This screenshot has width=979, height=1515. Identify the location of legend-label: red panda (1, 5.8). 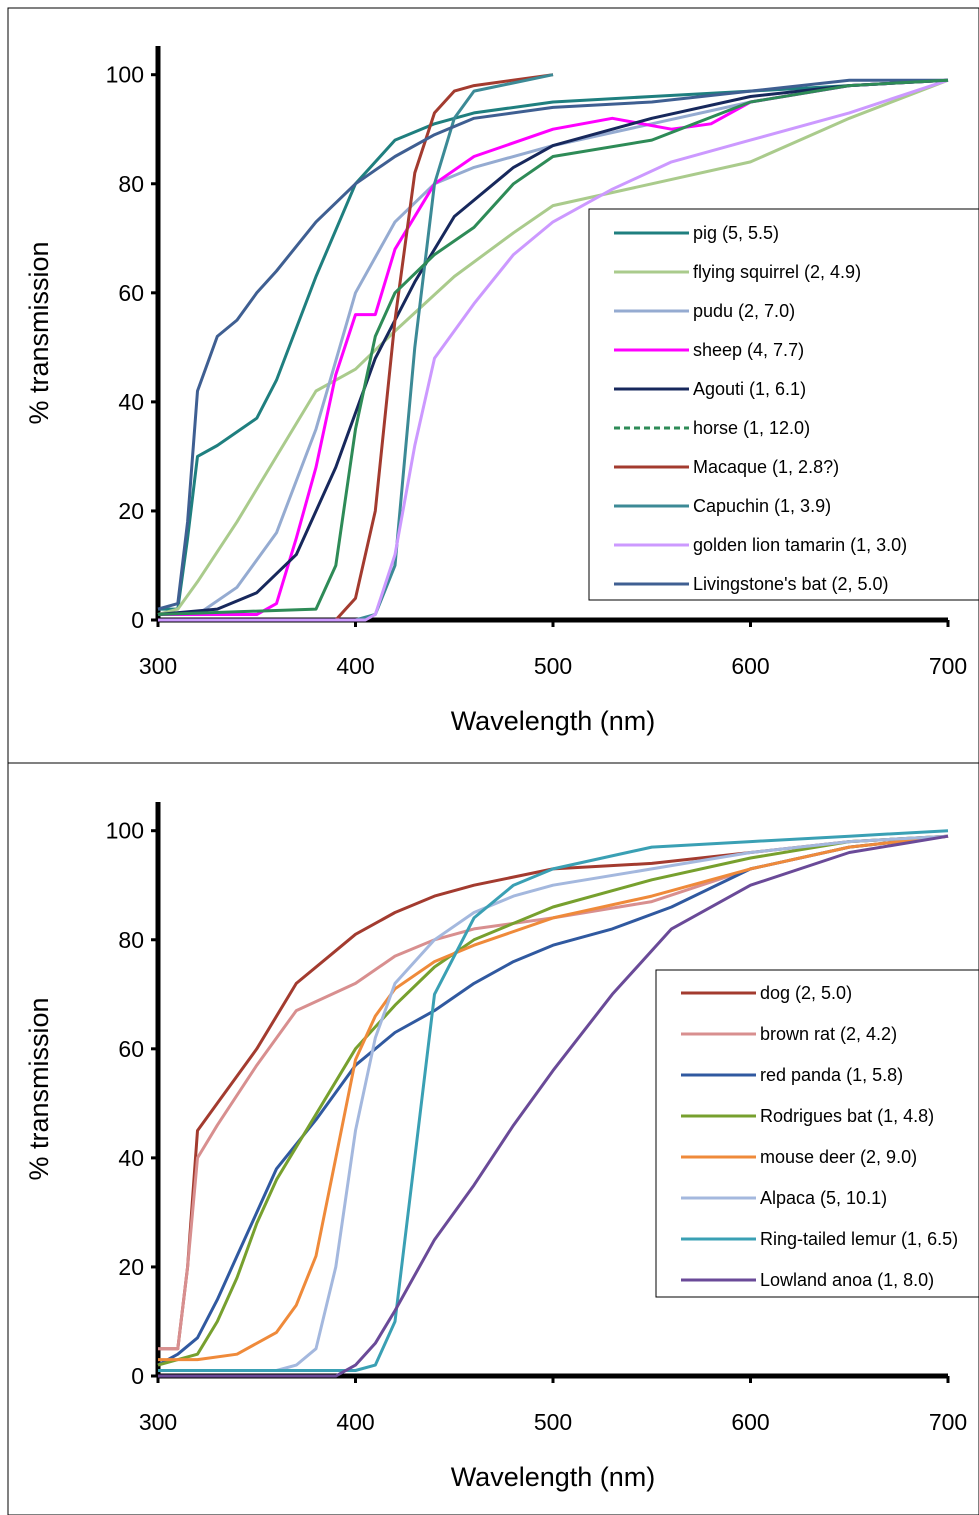
(831, 1075).